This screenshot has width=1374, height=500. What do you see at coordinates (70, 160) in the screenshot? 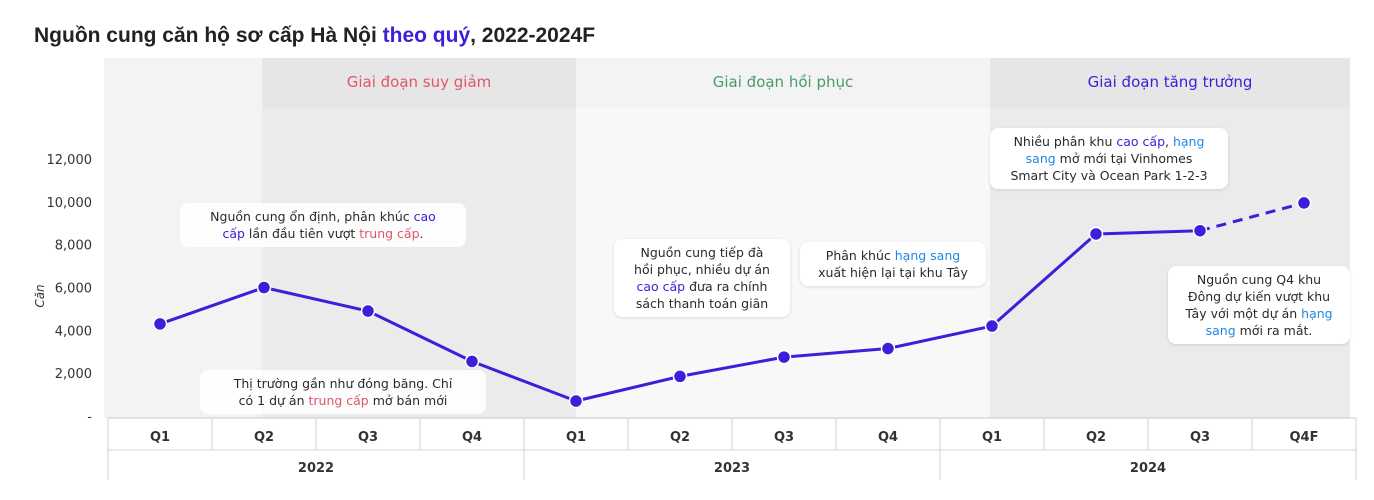
I see `y-tick-label: 12,000` at bounding box center [70, 160].